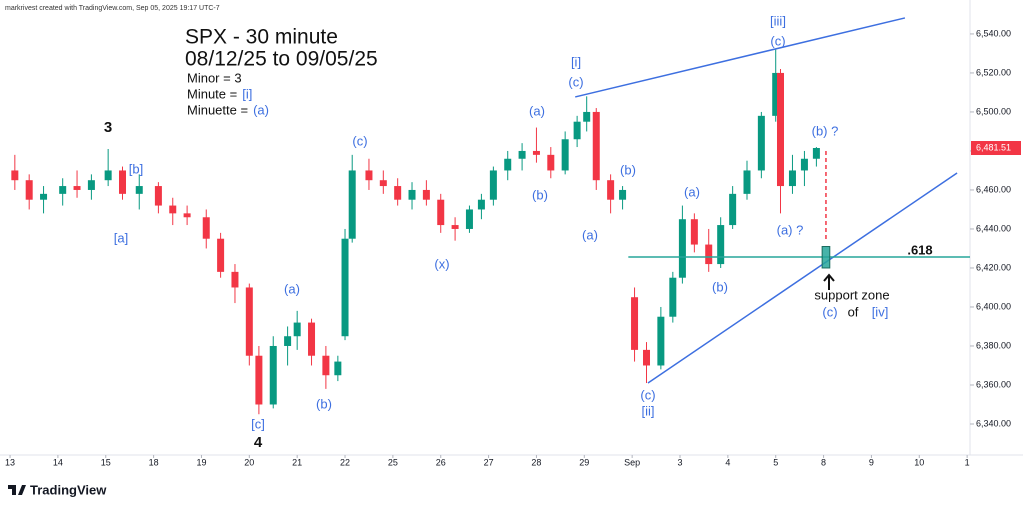  Describe the element at coordinates (297, 462) in the screenshot. I see `x-tick-label: 21` at that location.